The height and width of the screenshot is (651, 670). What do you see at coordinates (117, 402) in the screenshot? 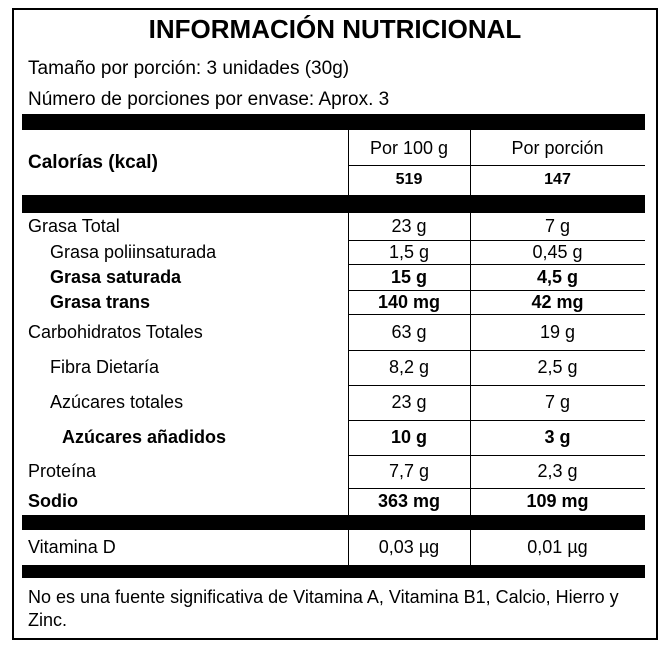
I see `nutrient-label: Azúcares totales` at bounding box center [117, 402].